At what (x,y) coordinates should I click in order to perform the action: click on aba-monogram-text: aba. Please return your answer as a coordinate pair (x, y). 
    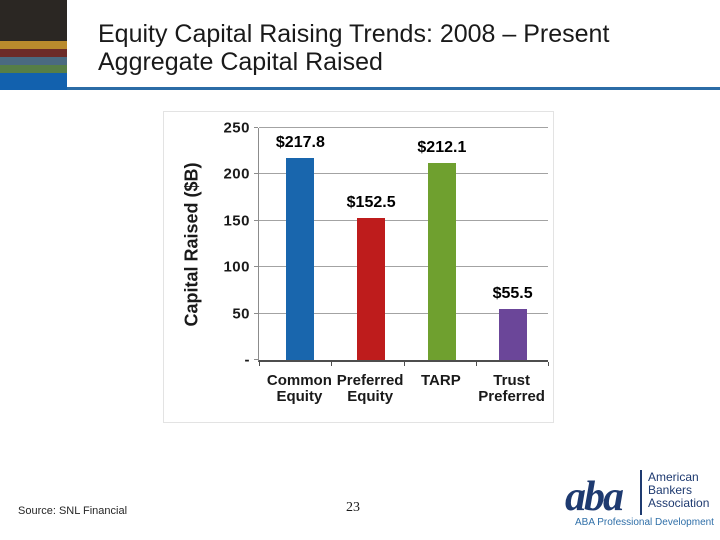
    Looking at the image, I should click on (594, 497).